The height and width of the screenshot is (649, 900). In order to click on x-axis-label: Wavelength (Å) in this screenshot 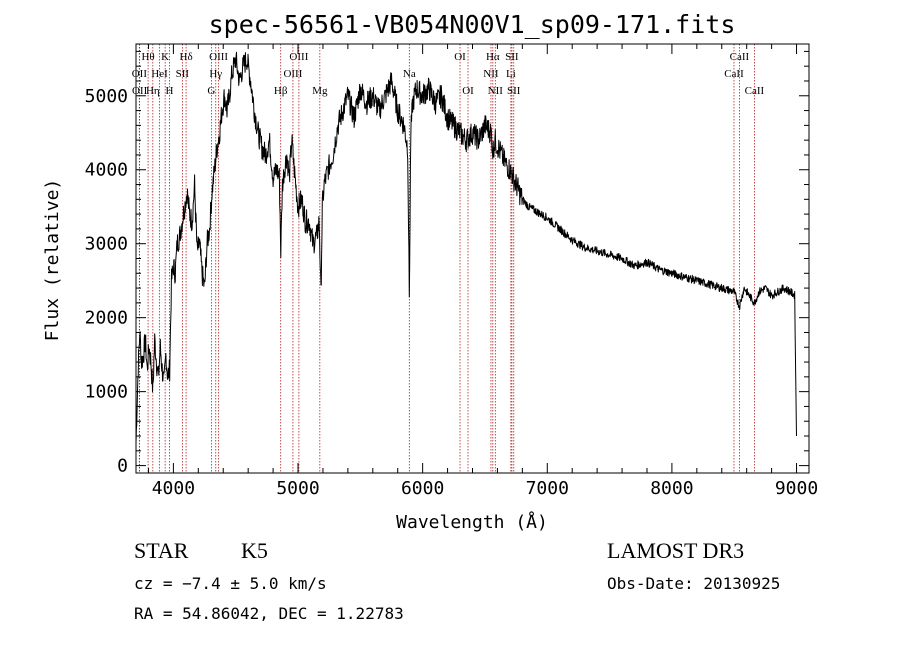, I will do `click(472, 522)`.